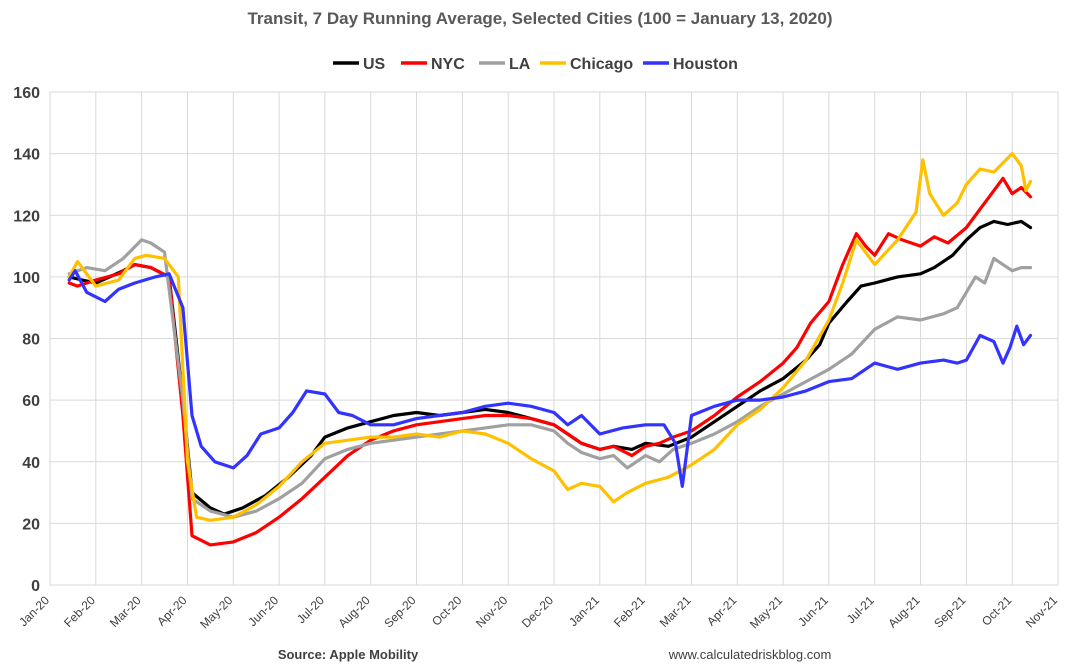 Image resolution: width=1070 pixels, height=668 pixels. What do you see at coordinates (26, 216) in the screenshot?
I see `y-tick-label: 120` at bounding box center [26, 216].